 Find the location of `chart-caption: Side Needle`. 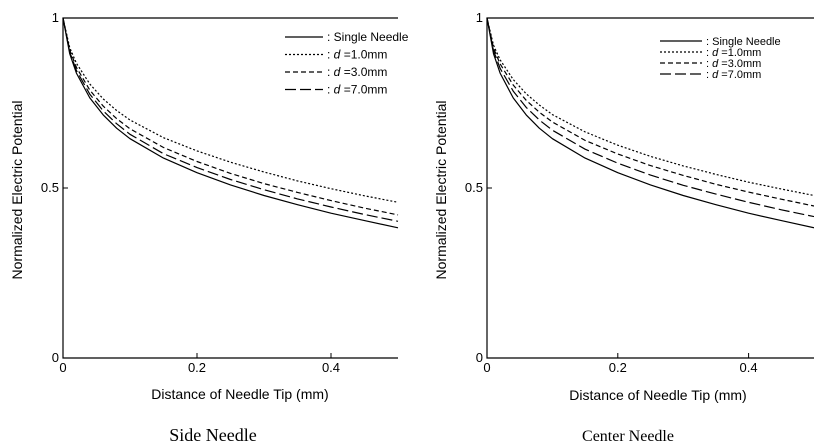

chart-caption: Side Needle is located at coordinates (212, 434).